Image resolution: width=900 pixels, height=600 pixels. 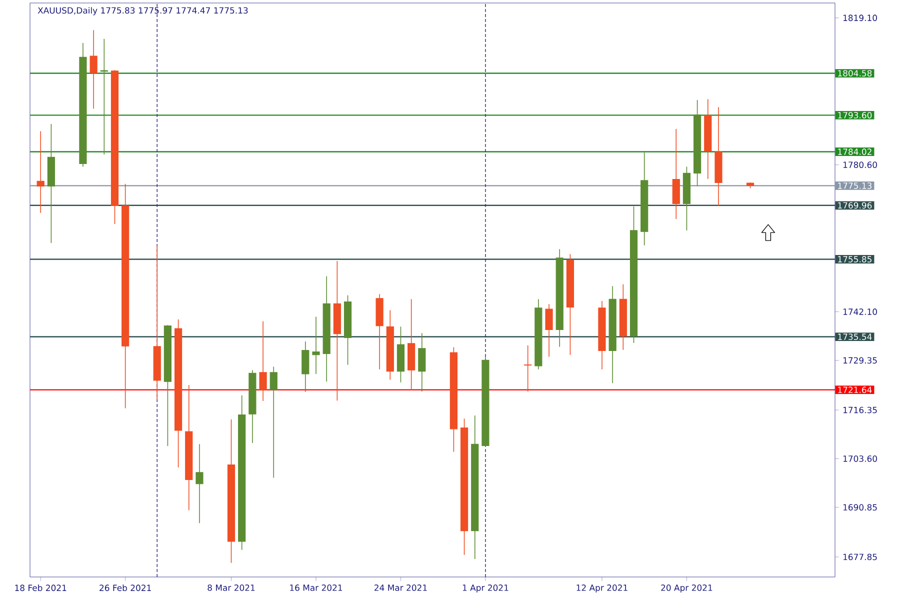 I want to click on x-tick-label: 18 Feb 2021, so click(x=40, y=588).